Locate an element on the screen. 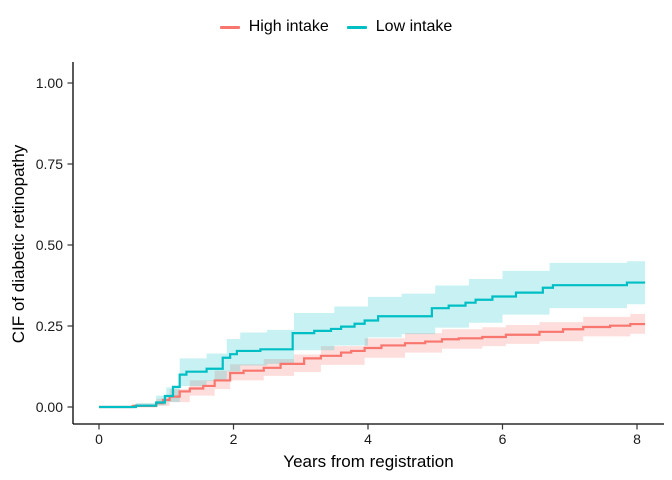  x-tick-label: 0 is located at coordinates (99, 439).